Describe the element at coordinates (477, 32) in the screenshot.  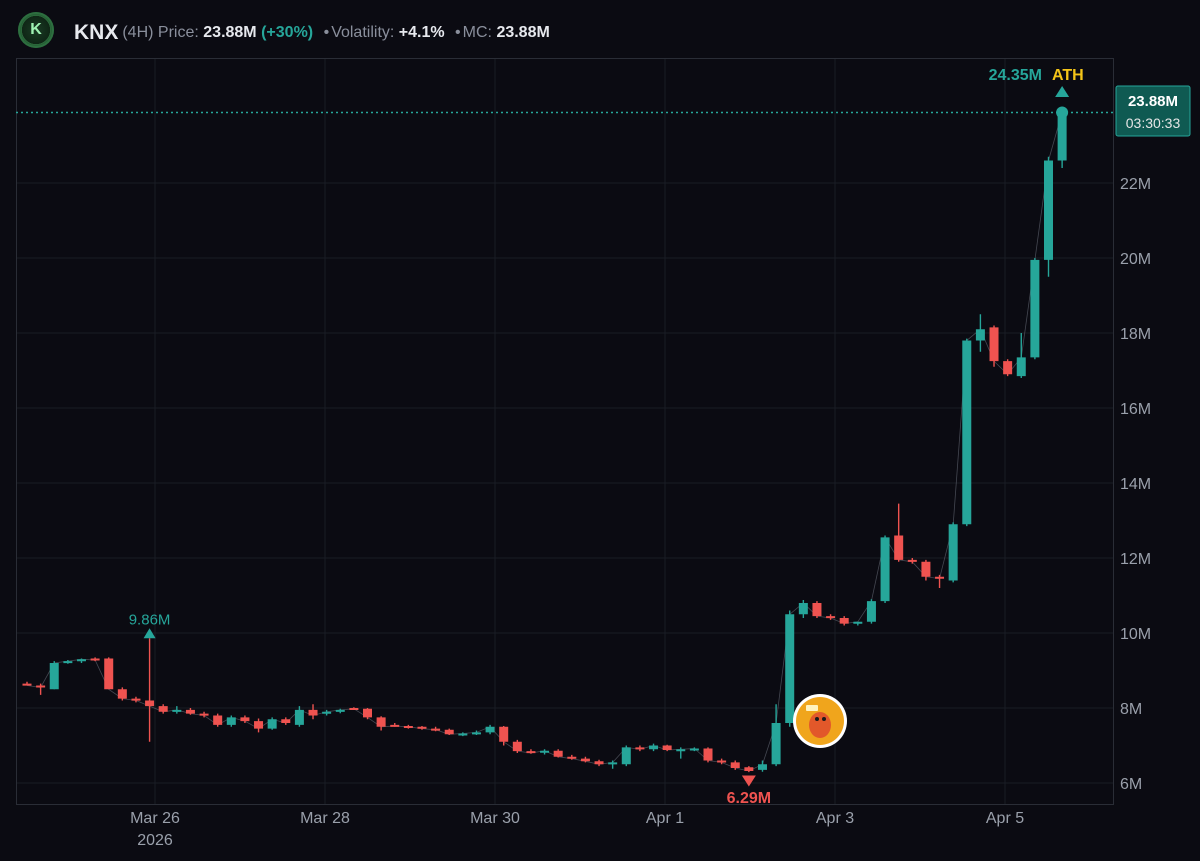
I see `mc-label: MC:` at that location.